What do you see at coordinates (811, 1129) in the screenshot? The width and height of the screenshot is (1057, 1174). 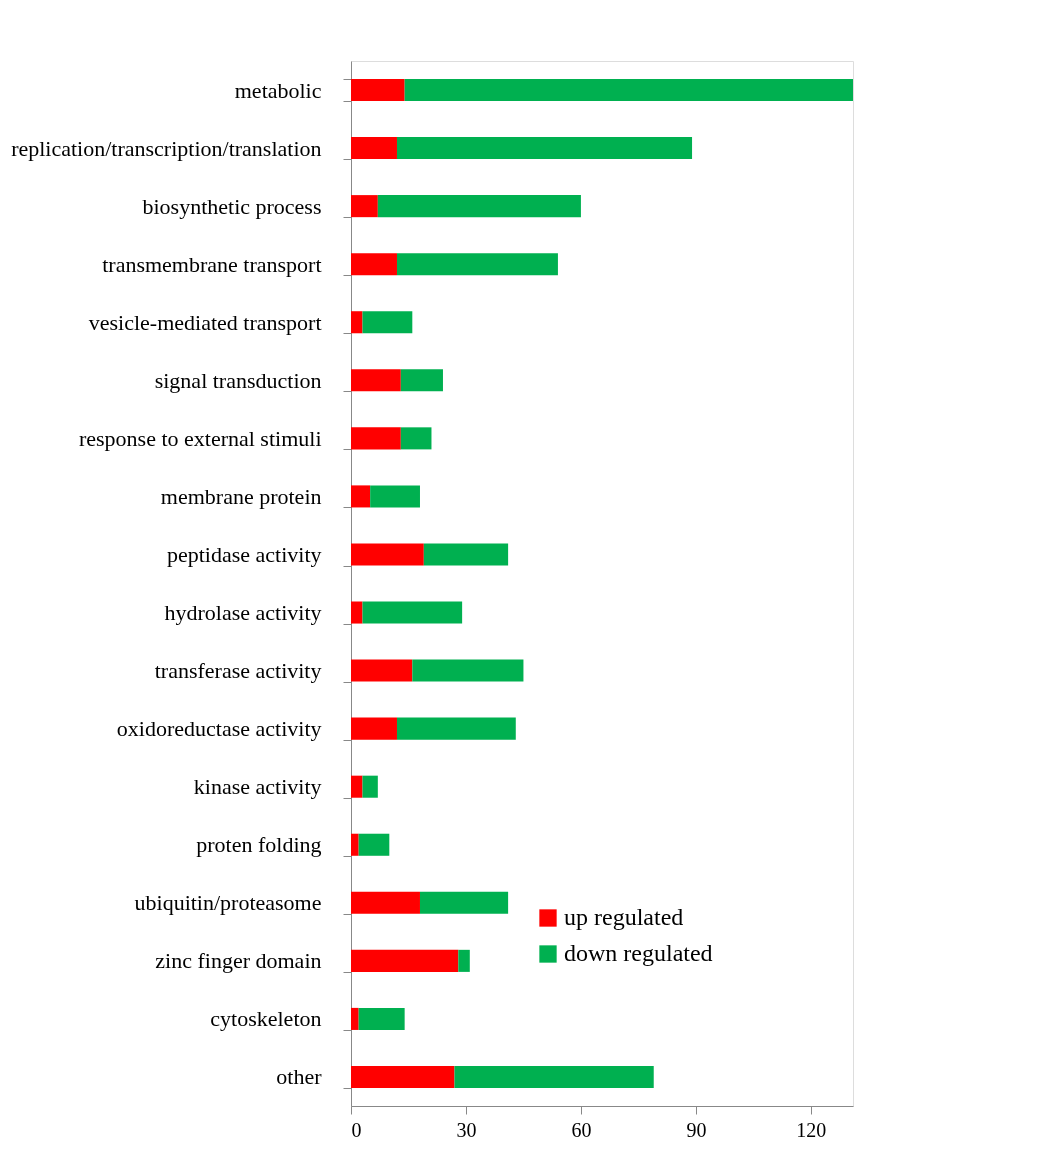 I see `x-tick-label: 120` at bounding box center [811, 1129].